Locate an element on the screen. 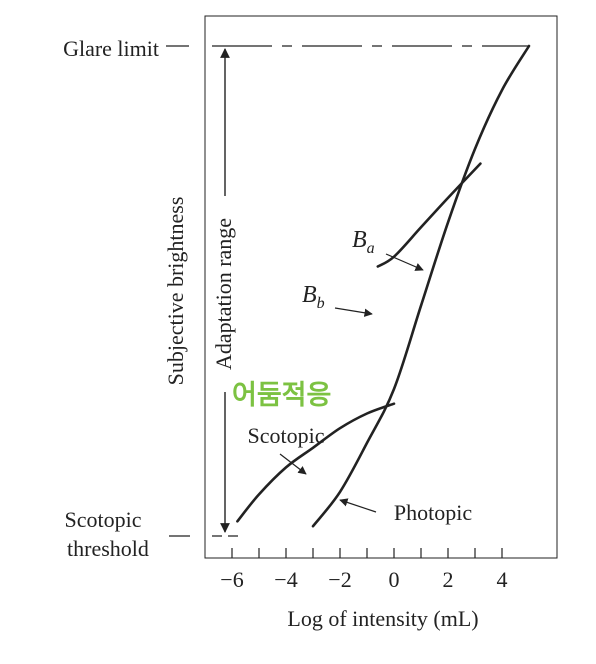  photopic-pointer is located at coordinates (358, 505).